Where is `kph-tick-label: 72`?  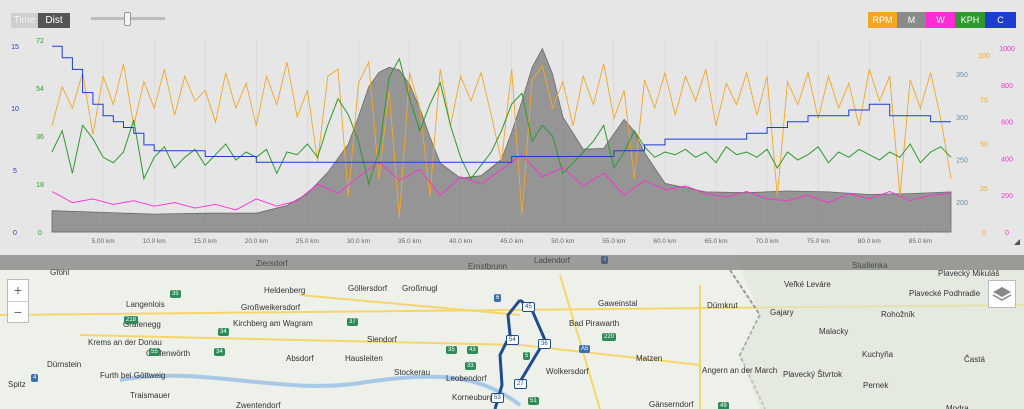
kph-tick-label: 72 is located at coordinates (40, 41).